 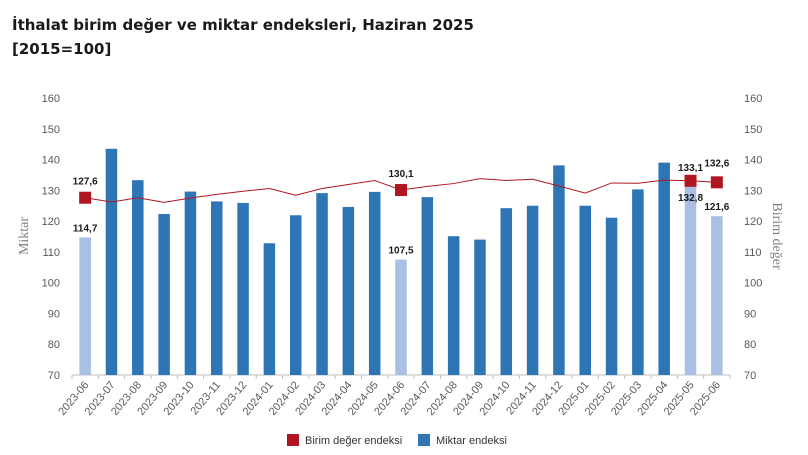 I want to click on y-tick-left: 80, so click(x=54, y=345).